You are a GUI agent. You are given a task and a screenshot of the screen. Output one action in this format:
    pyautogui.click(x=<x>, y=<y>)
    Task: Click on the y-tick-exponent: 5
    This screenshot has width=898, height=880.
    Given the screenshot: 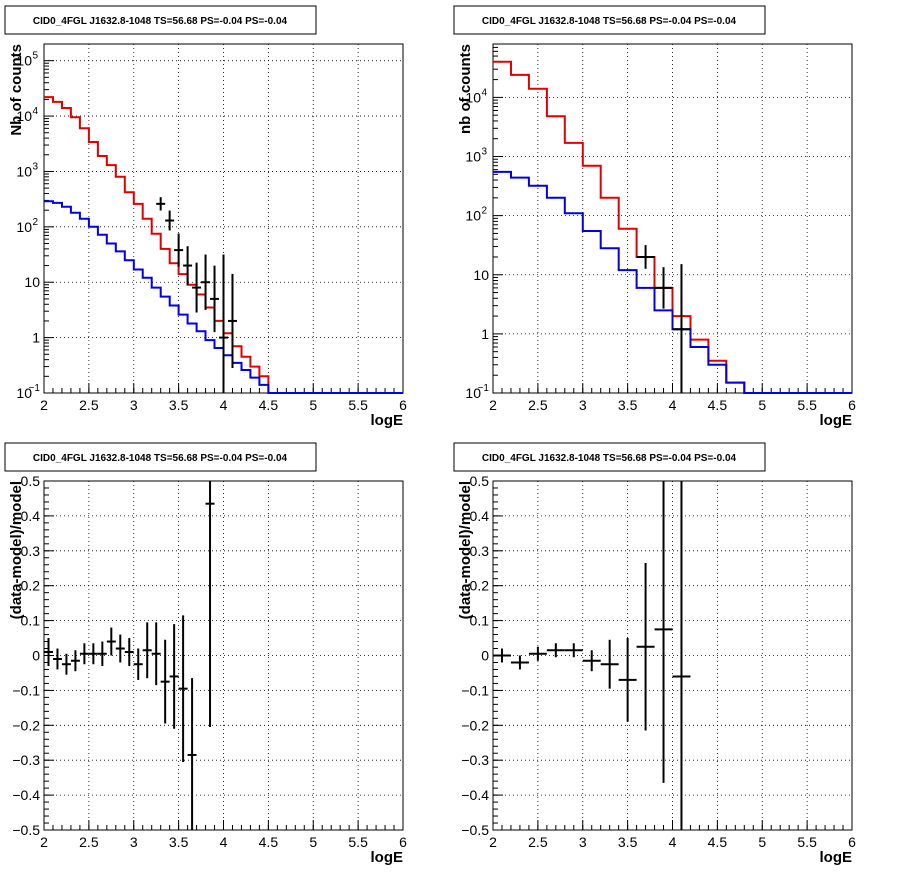 What is the action you would take?
    pyautogui.click(x=35, y=56)
    